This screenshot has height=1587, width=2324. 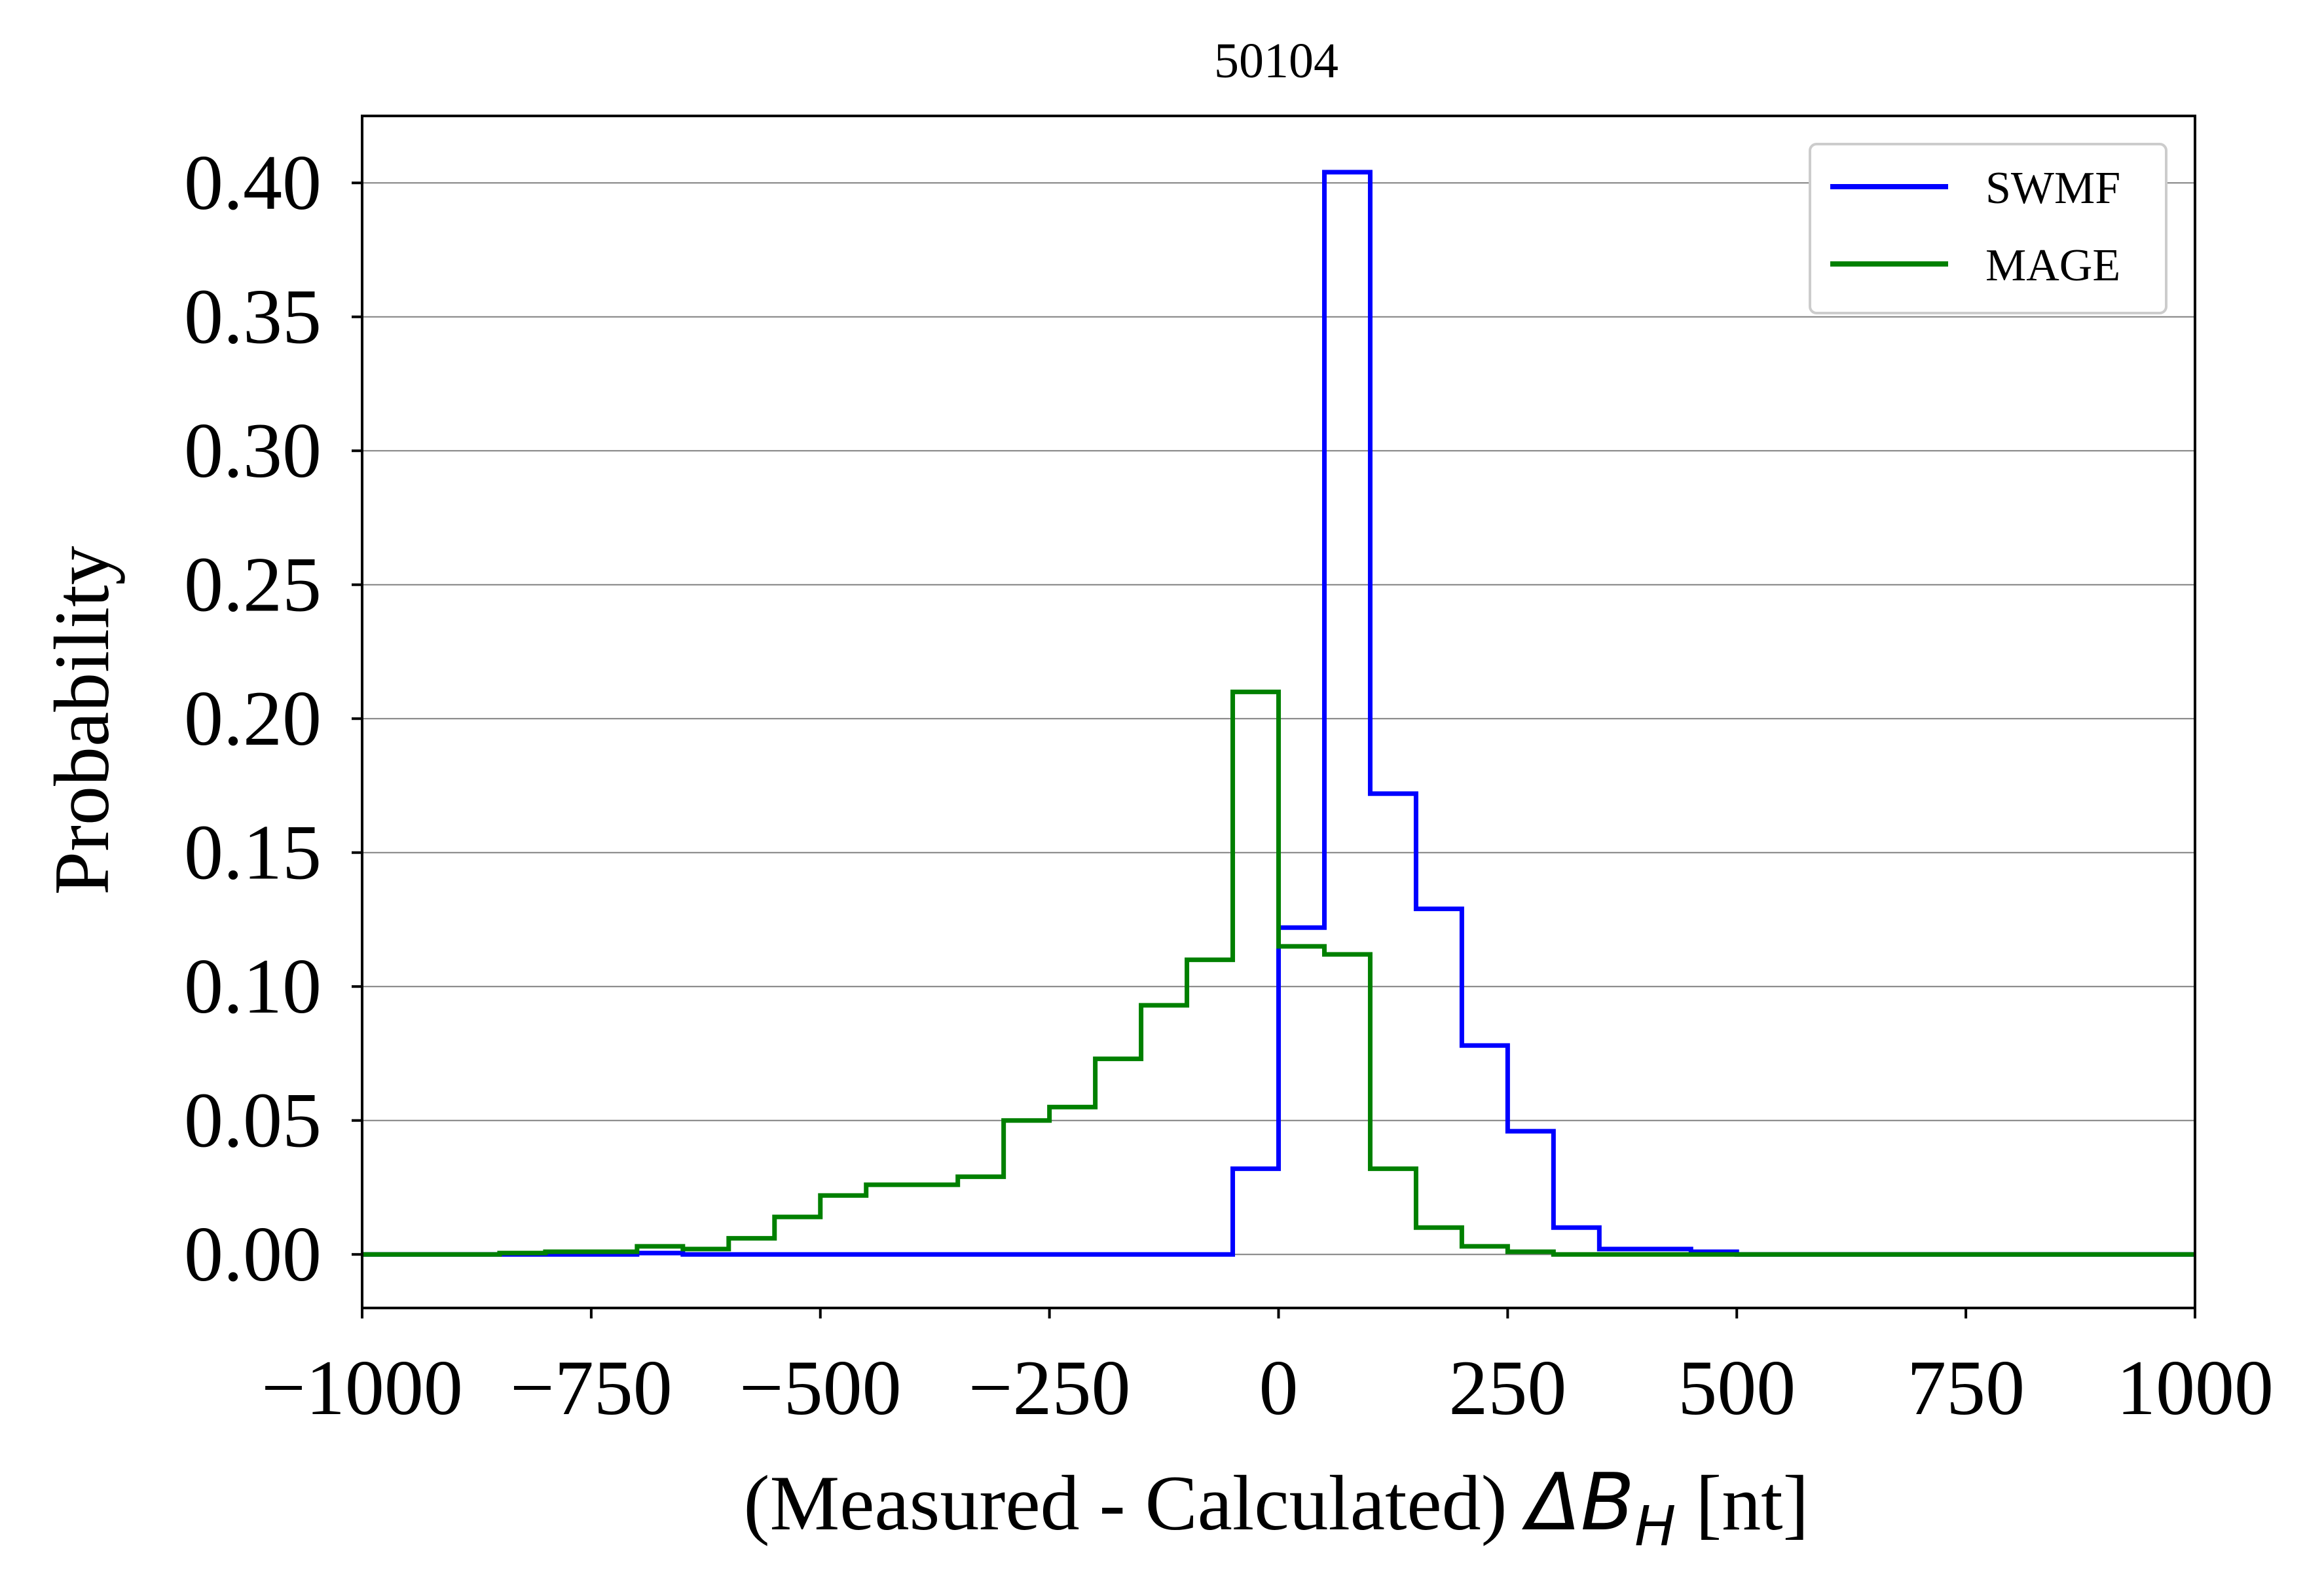 What do you see at coordinates (2195, 1387) in the screenshot?
I see `x-tick-label: 1000` at bounding box center [2195, 1387].